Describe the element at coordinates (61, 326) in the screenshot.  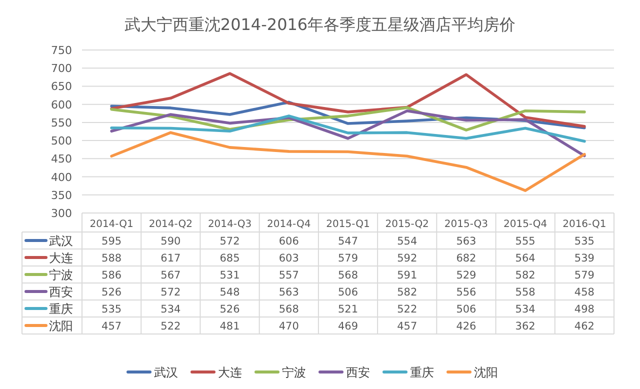
I see `legend-label: 沈阳` at that location.